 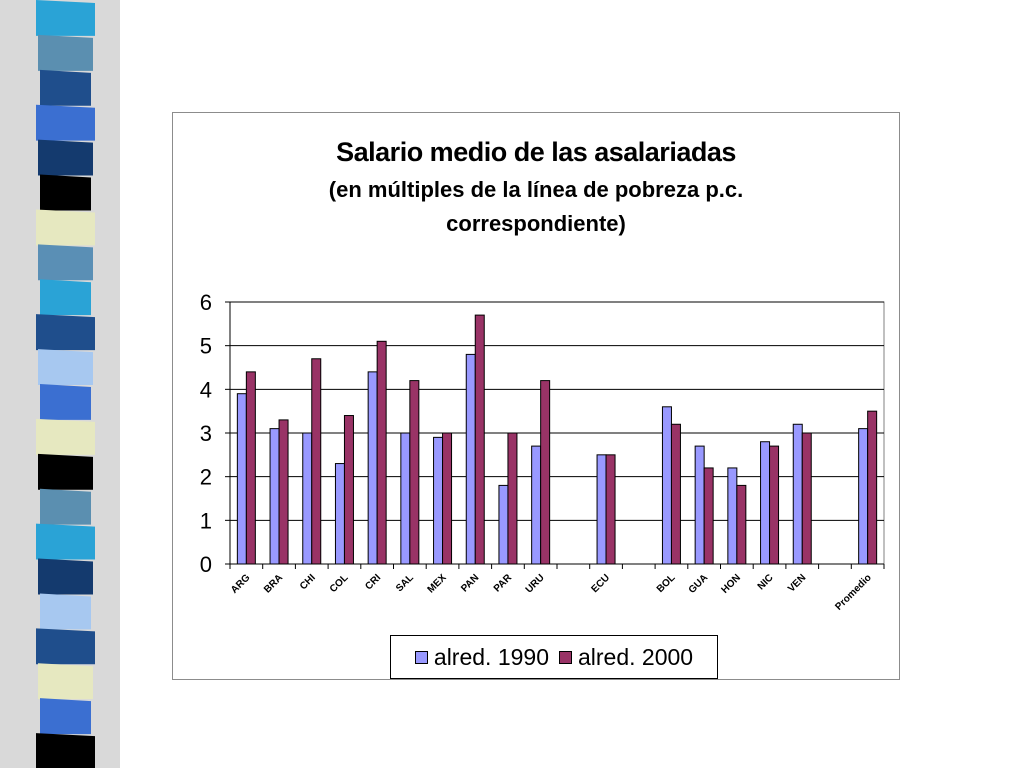 I want to click on bar-1990-mex, so click(x=438, y=500).